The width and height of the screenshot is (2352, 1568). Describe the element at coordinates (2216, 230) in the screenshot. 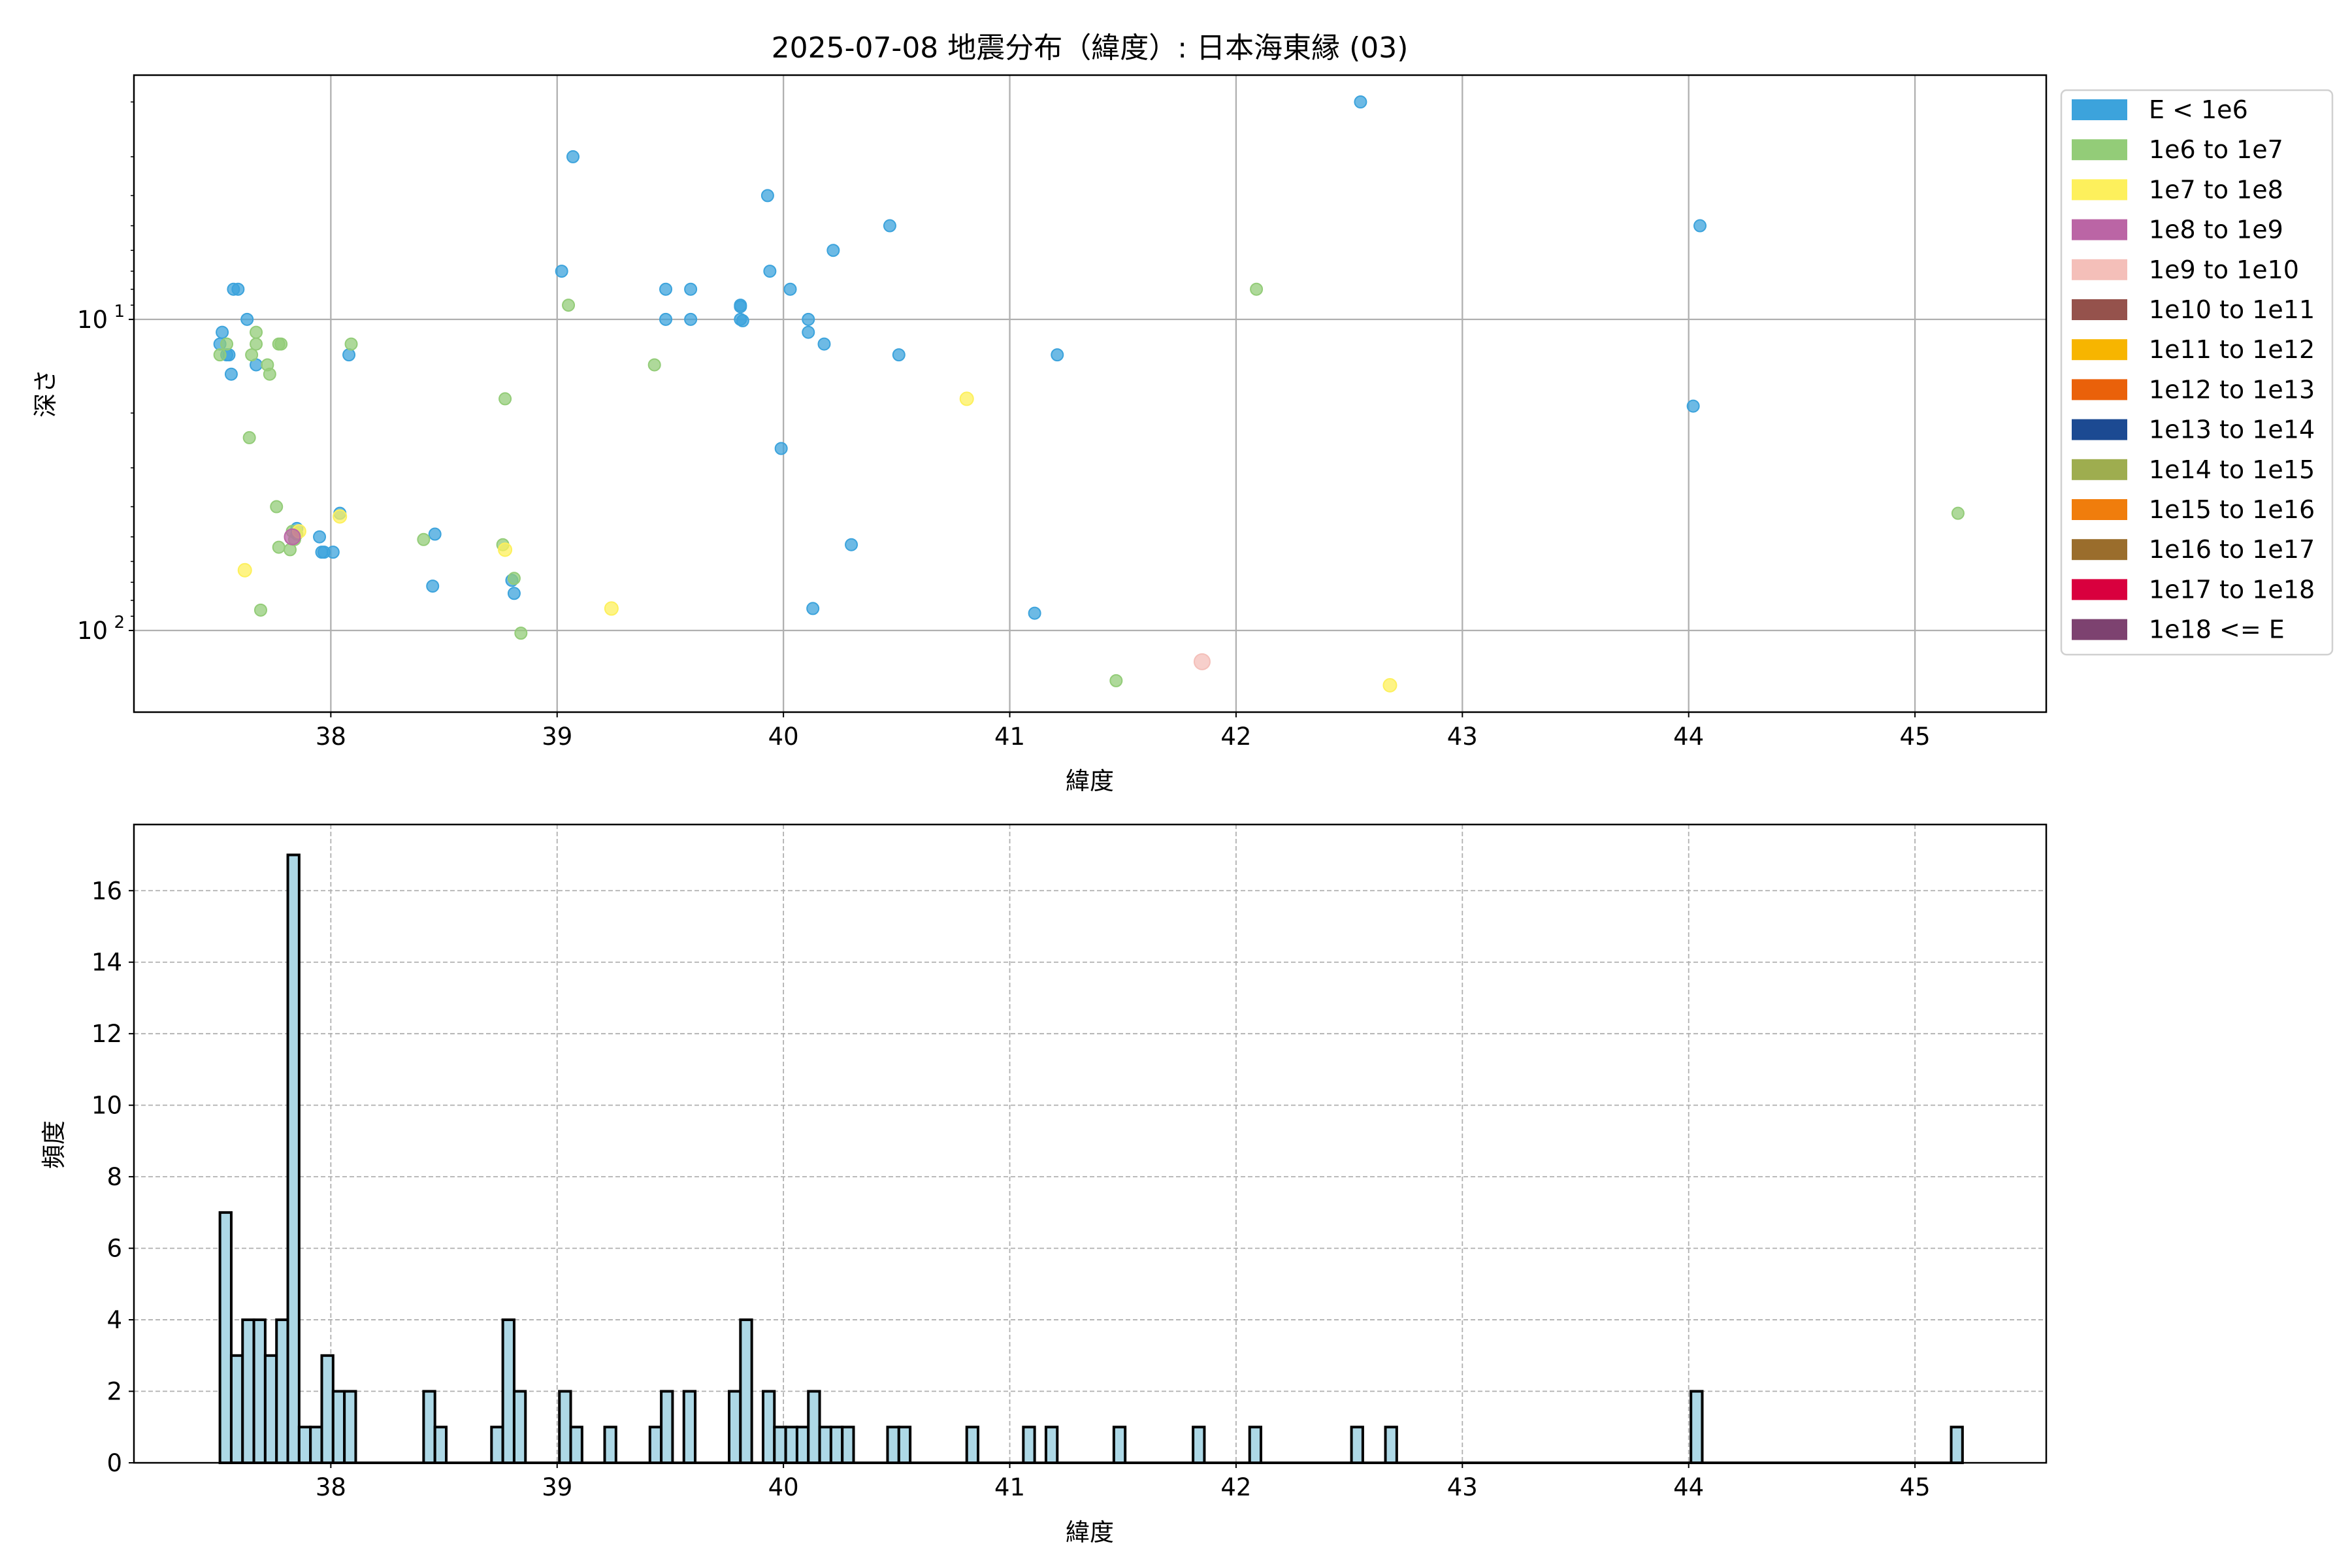

I see `legend-label: 1e8 to 1e9` at that location.